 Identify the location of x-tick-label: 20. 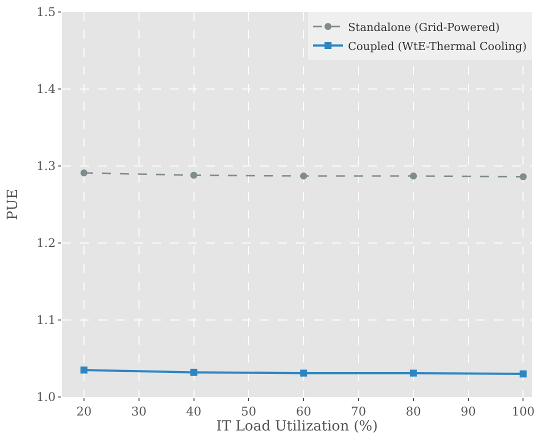
(84, 411).